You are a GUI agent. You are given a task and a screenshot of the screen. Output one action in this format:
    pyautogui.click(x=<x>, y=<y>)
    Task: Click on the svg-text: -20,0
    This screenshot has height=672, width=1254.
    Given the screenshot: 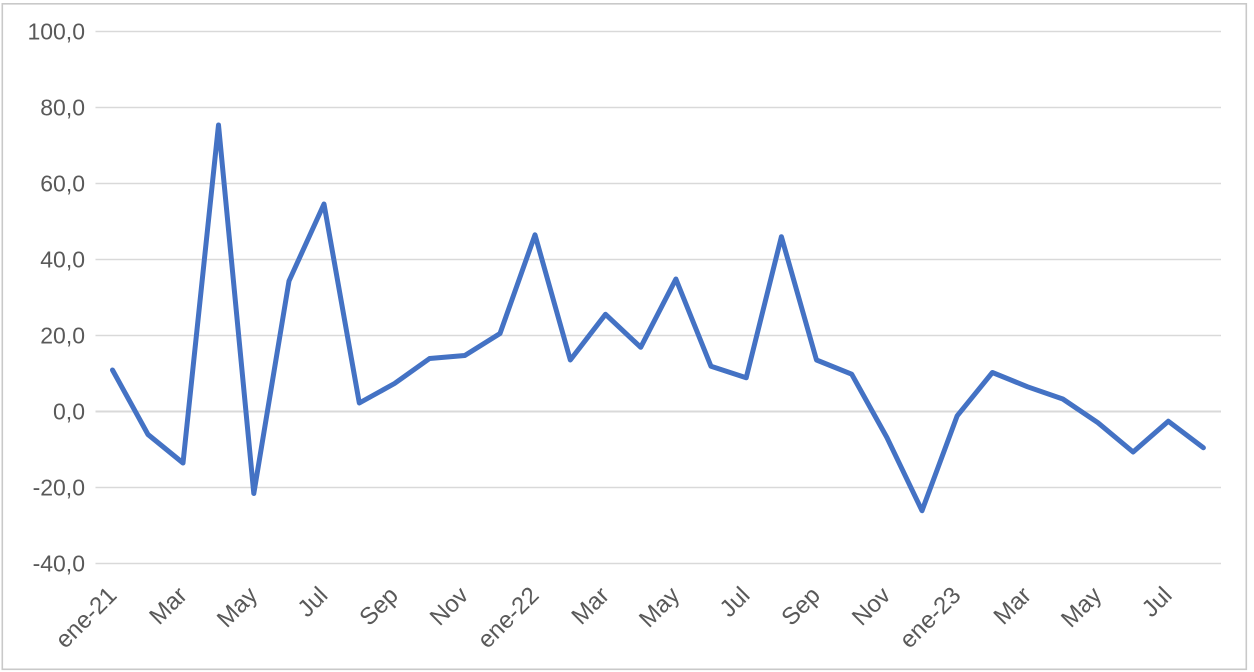 What is the action you would take?
    pyautogui.click(x=59, y=487)
    